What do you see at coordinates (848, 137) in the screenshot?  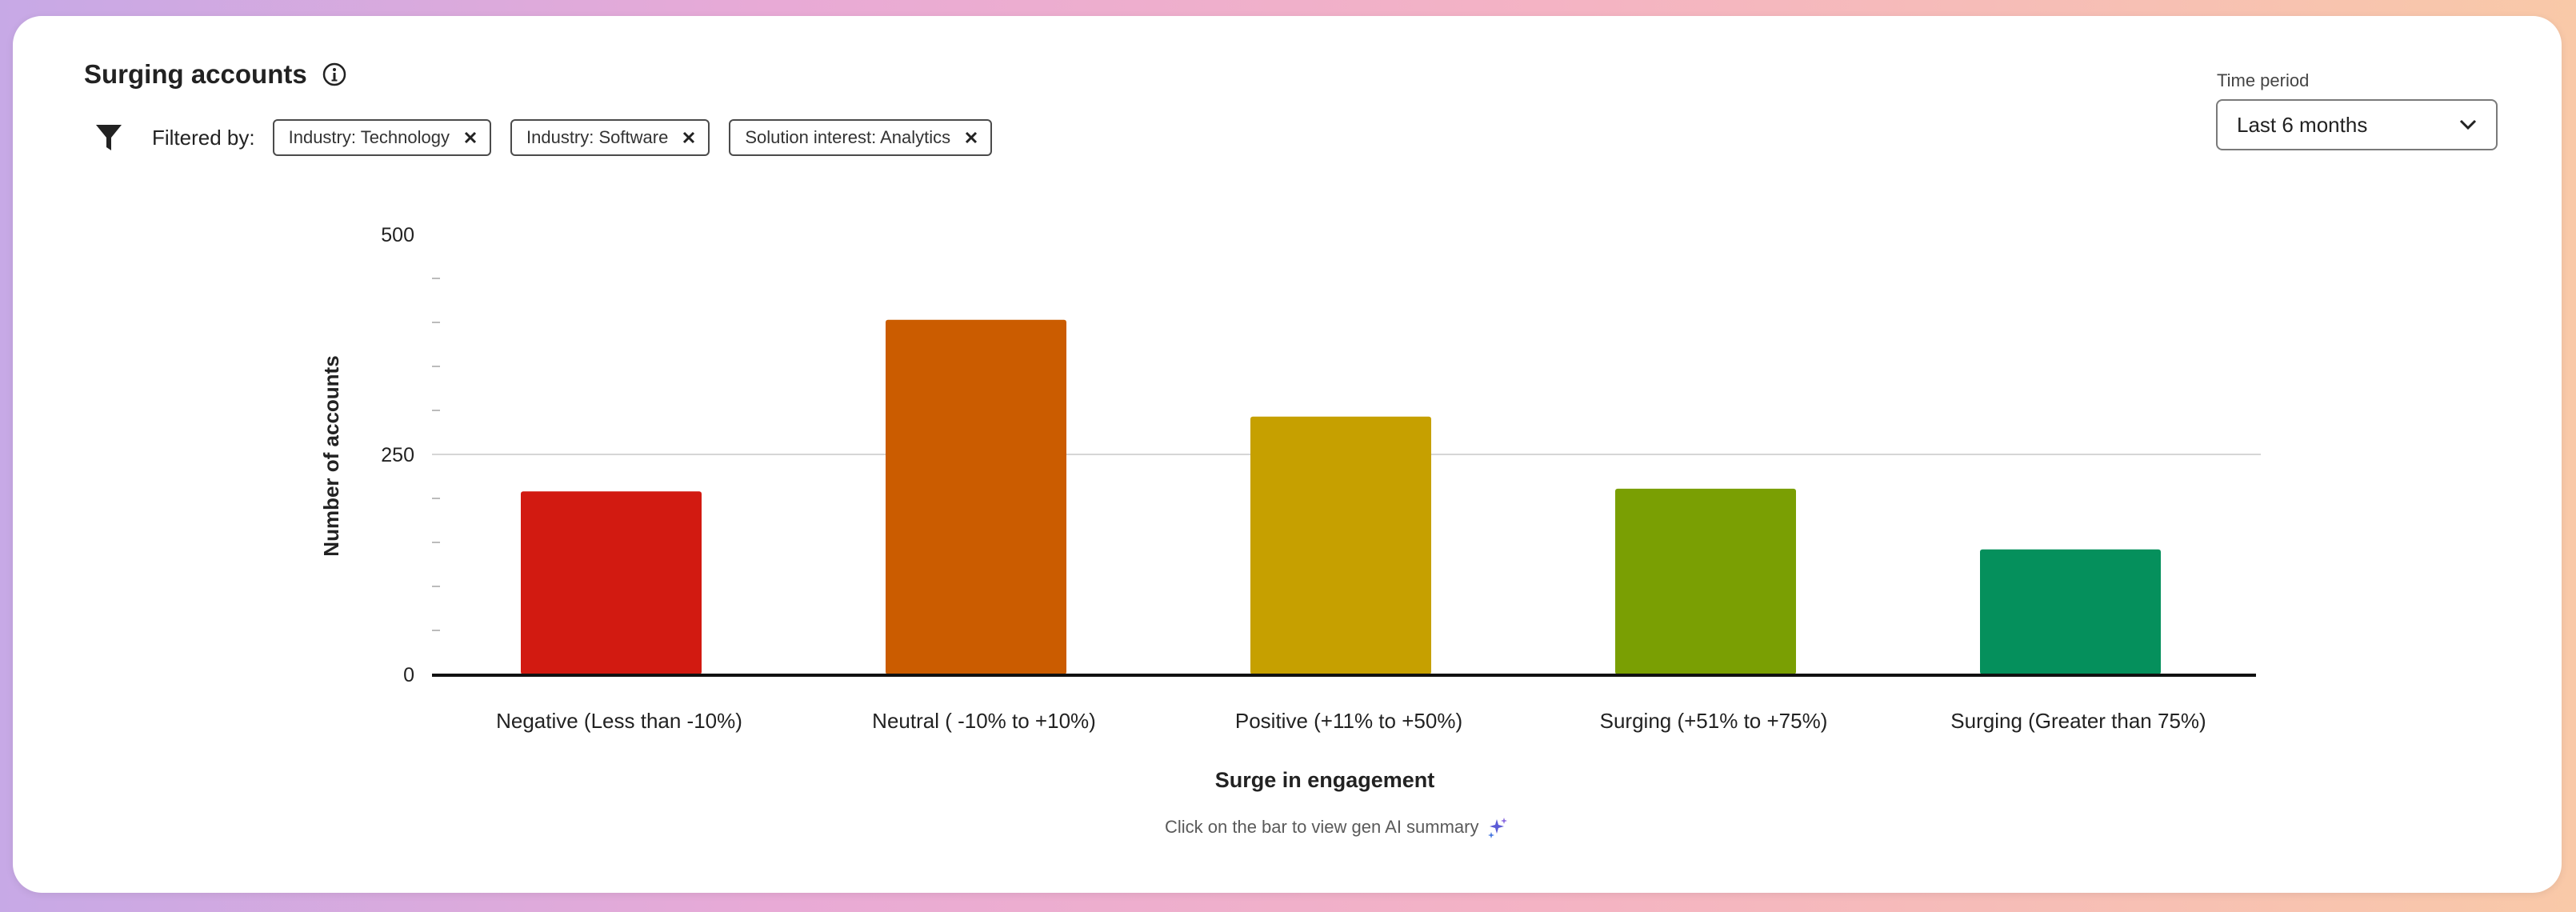 I see `filter-chip-label: Solution interest: Analytics` at bounding box center [848, 137].